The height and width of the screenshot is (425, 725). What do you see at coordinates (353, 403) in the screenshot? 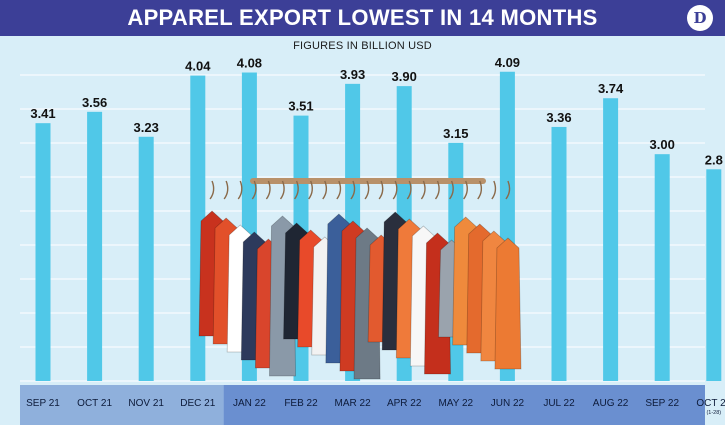
I see `x-tick-label: MAR 22` at bounding box center [353, 403].